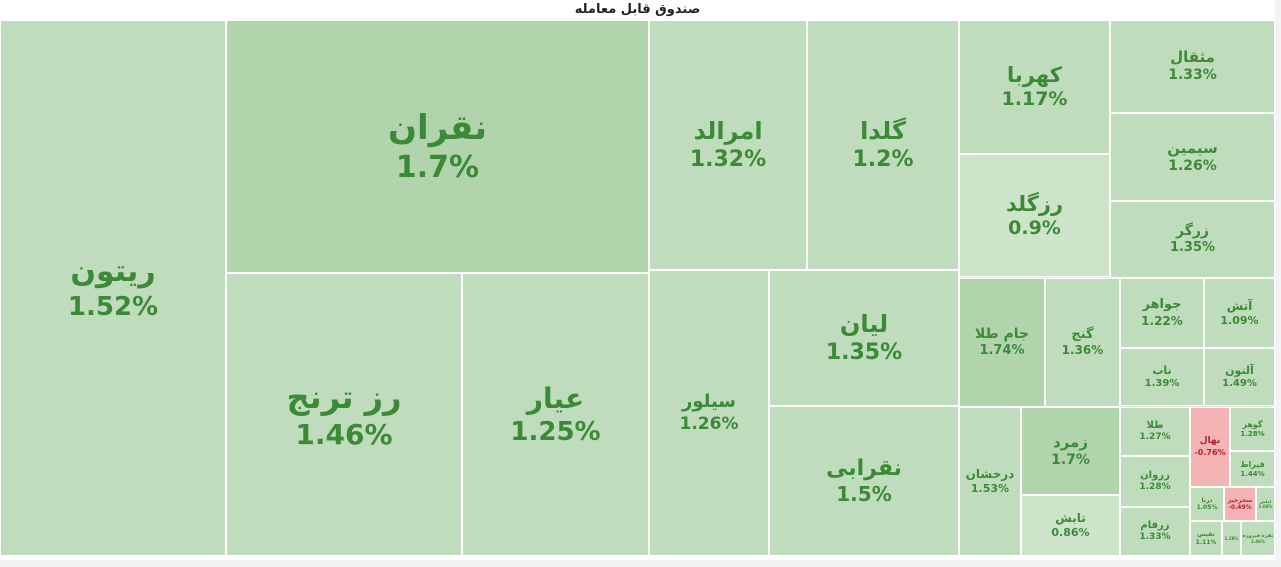 This screenshot has height=567, width=1281. What do you see at coordinates (1034, 203) in the screenshot?
I see `tile-name: رزگلد` at bounding box center [1034, 203].